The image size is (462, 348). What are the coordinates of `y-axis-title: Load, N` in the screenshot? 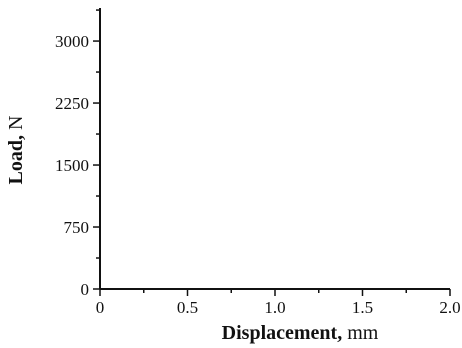 It's located at (16, 150).